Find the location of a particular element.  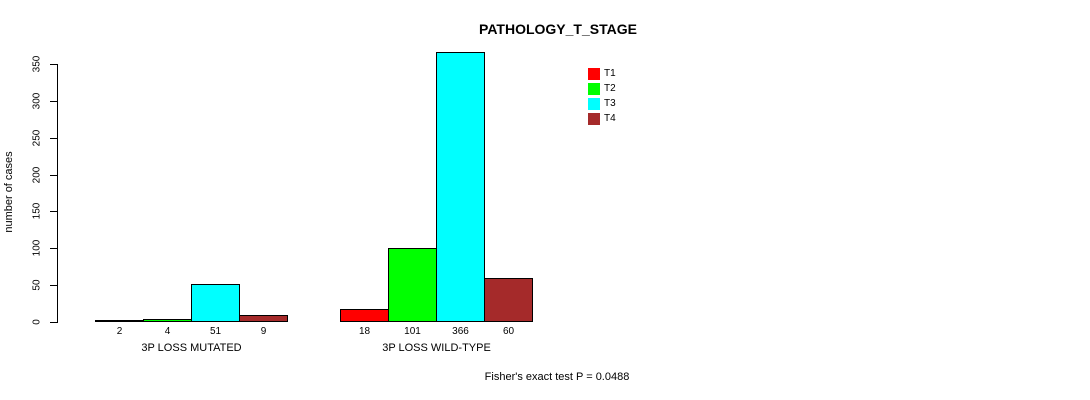

legend: T1 T2 T3 T4 is located at coordinates (602, 96).